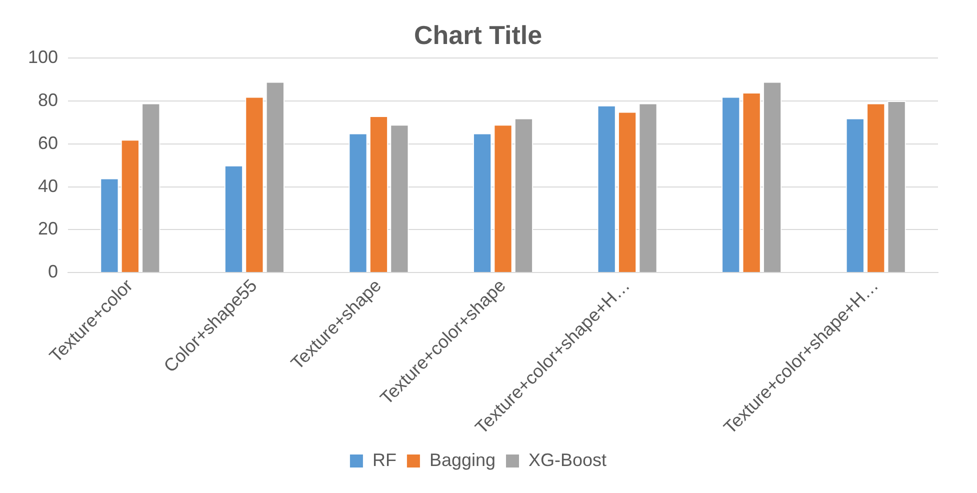 The image size is (977, 493). I want to click on legend-label: RF, so click(384, 460).